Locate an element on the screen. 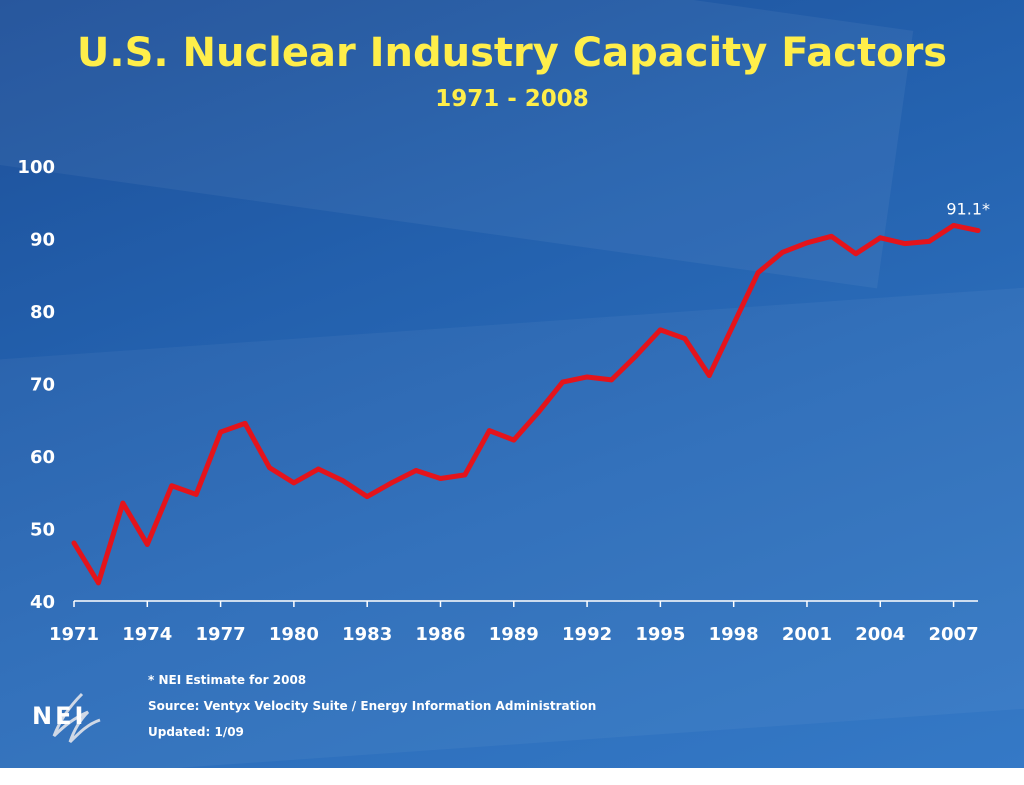 This screenshot has height=785, width=1024. y-tick-label: 90 is located at coordinates (42, 240).